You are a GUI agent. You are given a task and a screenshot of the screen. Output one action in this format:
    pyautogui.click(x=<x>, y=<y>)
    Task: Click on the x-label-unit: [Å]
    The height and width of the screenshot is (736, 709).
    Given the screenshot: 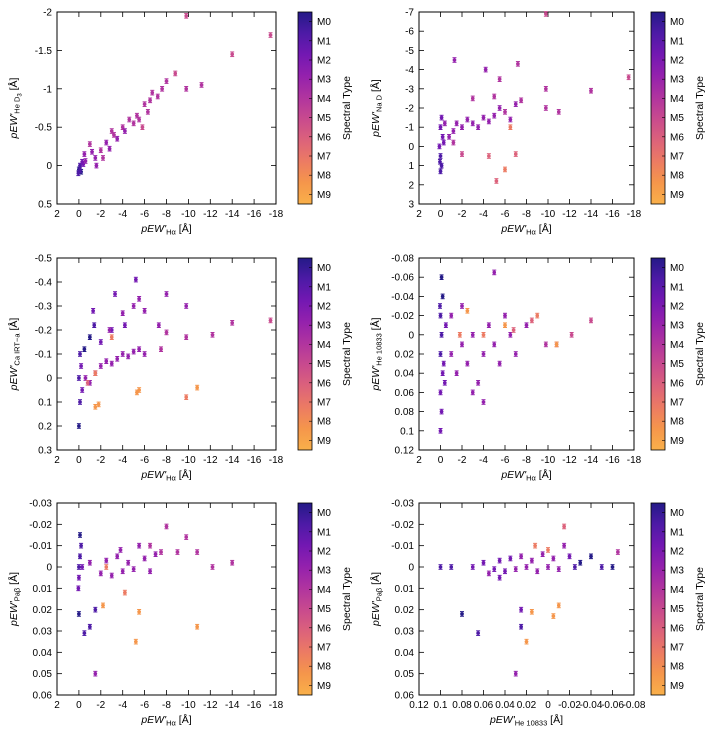 What is the action you would take?
    pyautogui.click(x=544, y=228)
    